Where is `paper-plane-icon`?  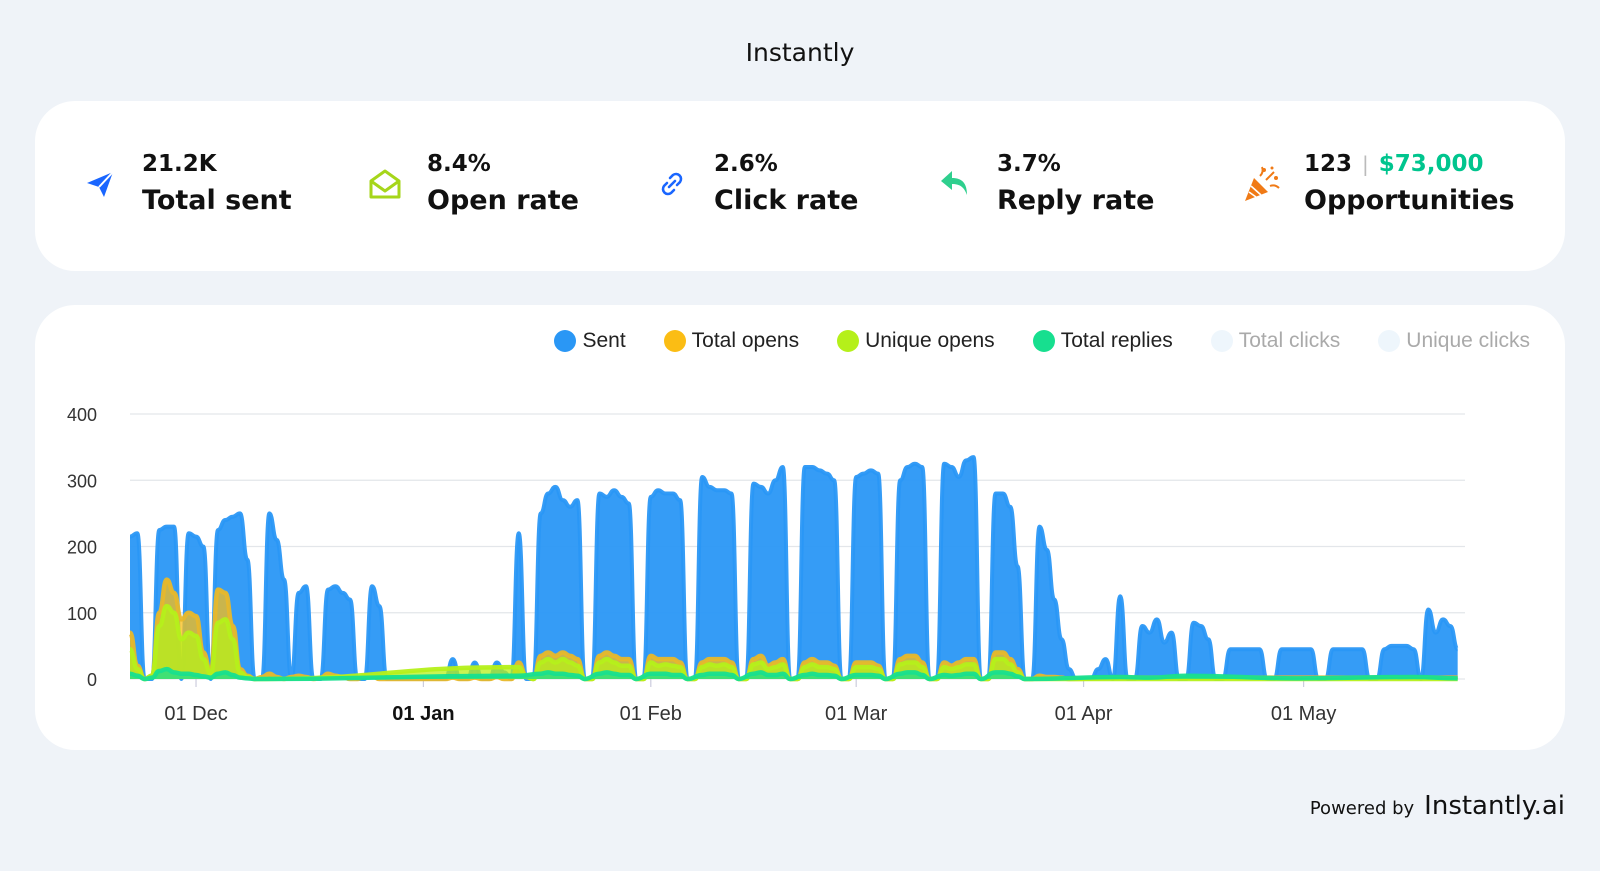 paper-plane-icon is located at coordinates (100, 184).